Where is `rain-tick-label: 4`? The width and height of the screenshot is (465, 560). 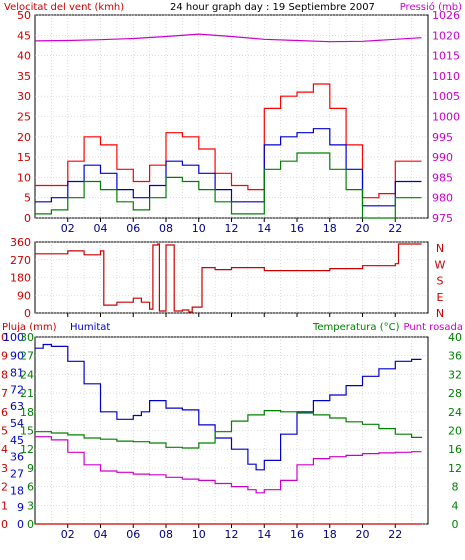 rain-tick-label: 4 is located at coordinates (4, 449).